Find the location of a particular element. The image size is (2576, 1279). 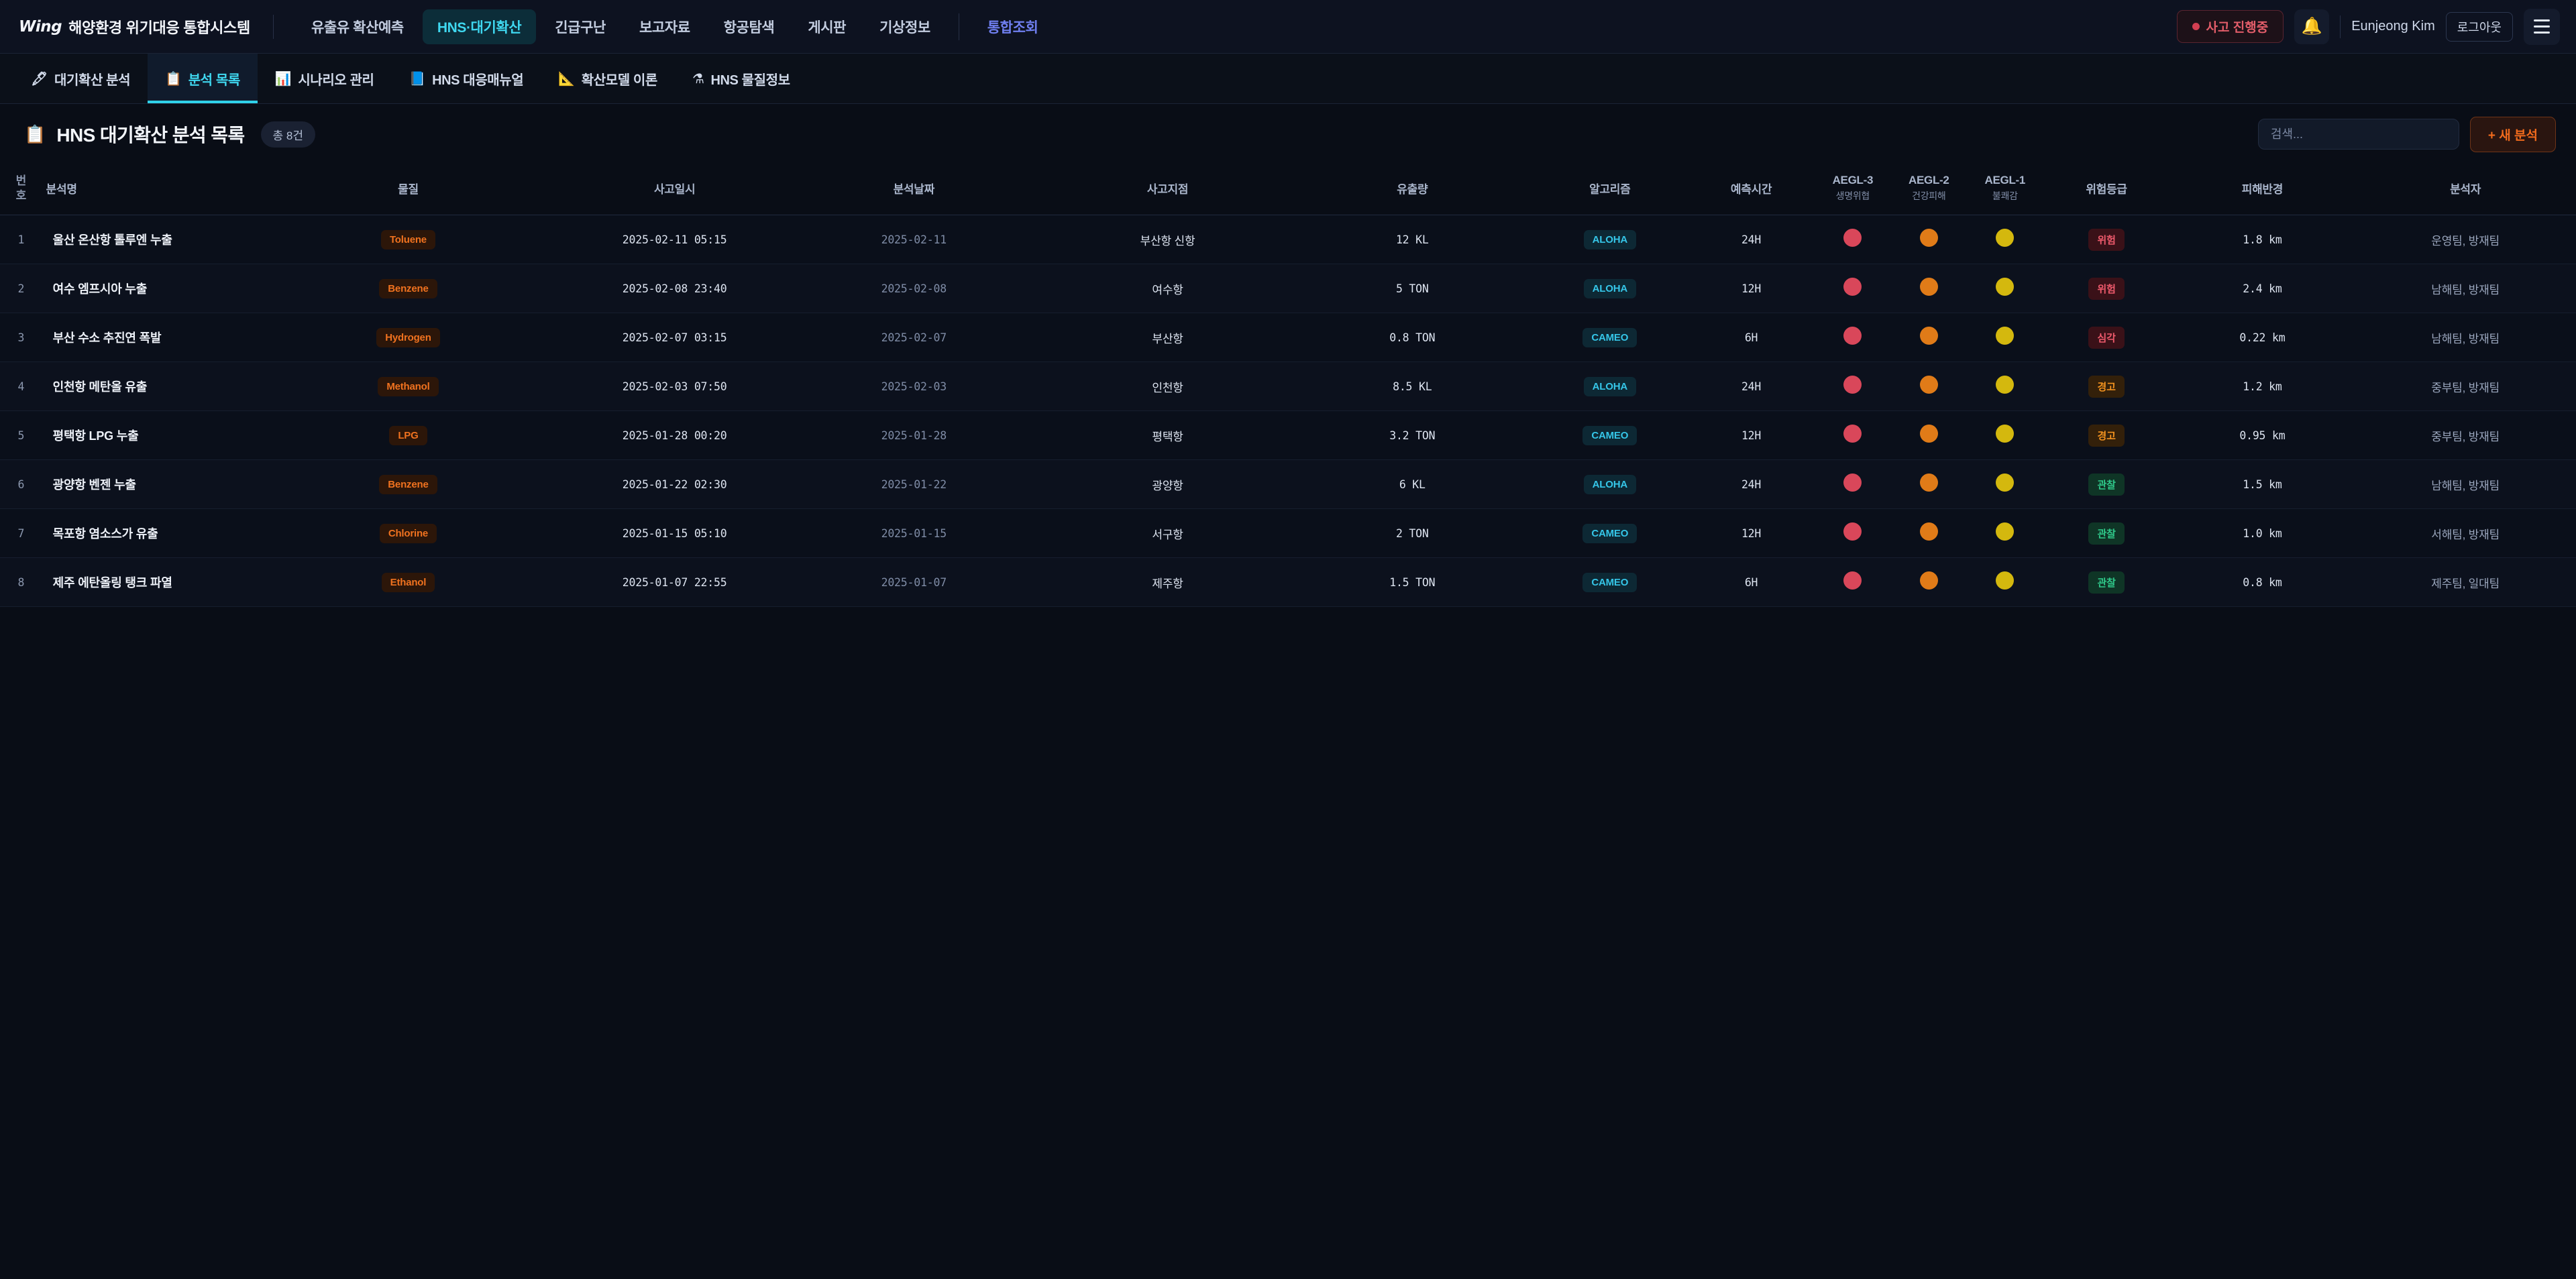

cell-amount: 3.2 TON is located at coordinates (1412, 435).